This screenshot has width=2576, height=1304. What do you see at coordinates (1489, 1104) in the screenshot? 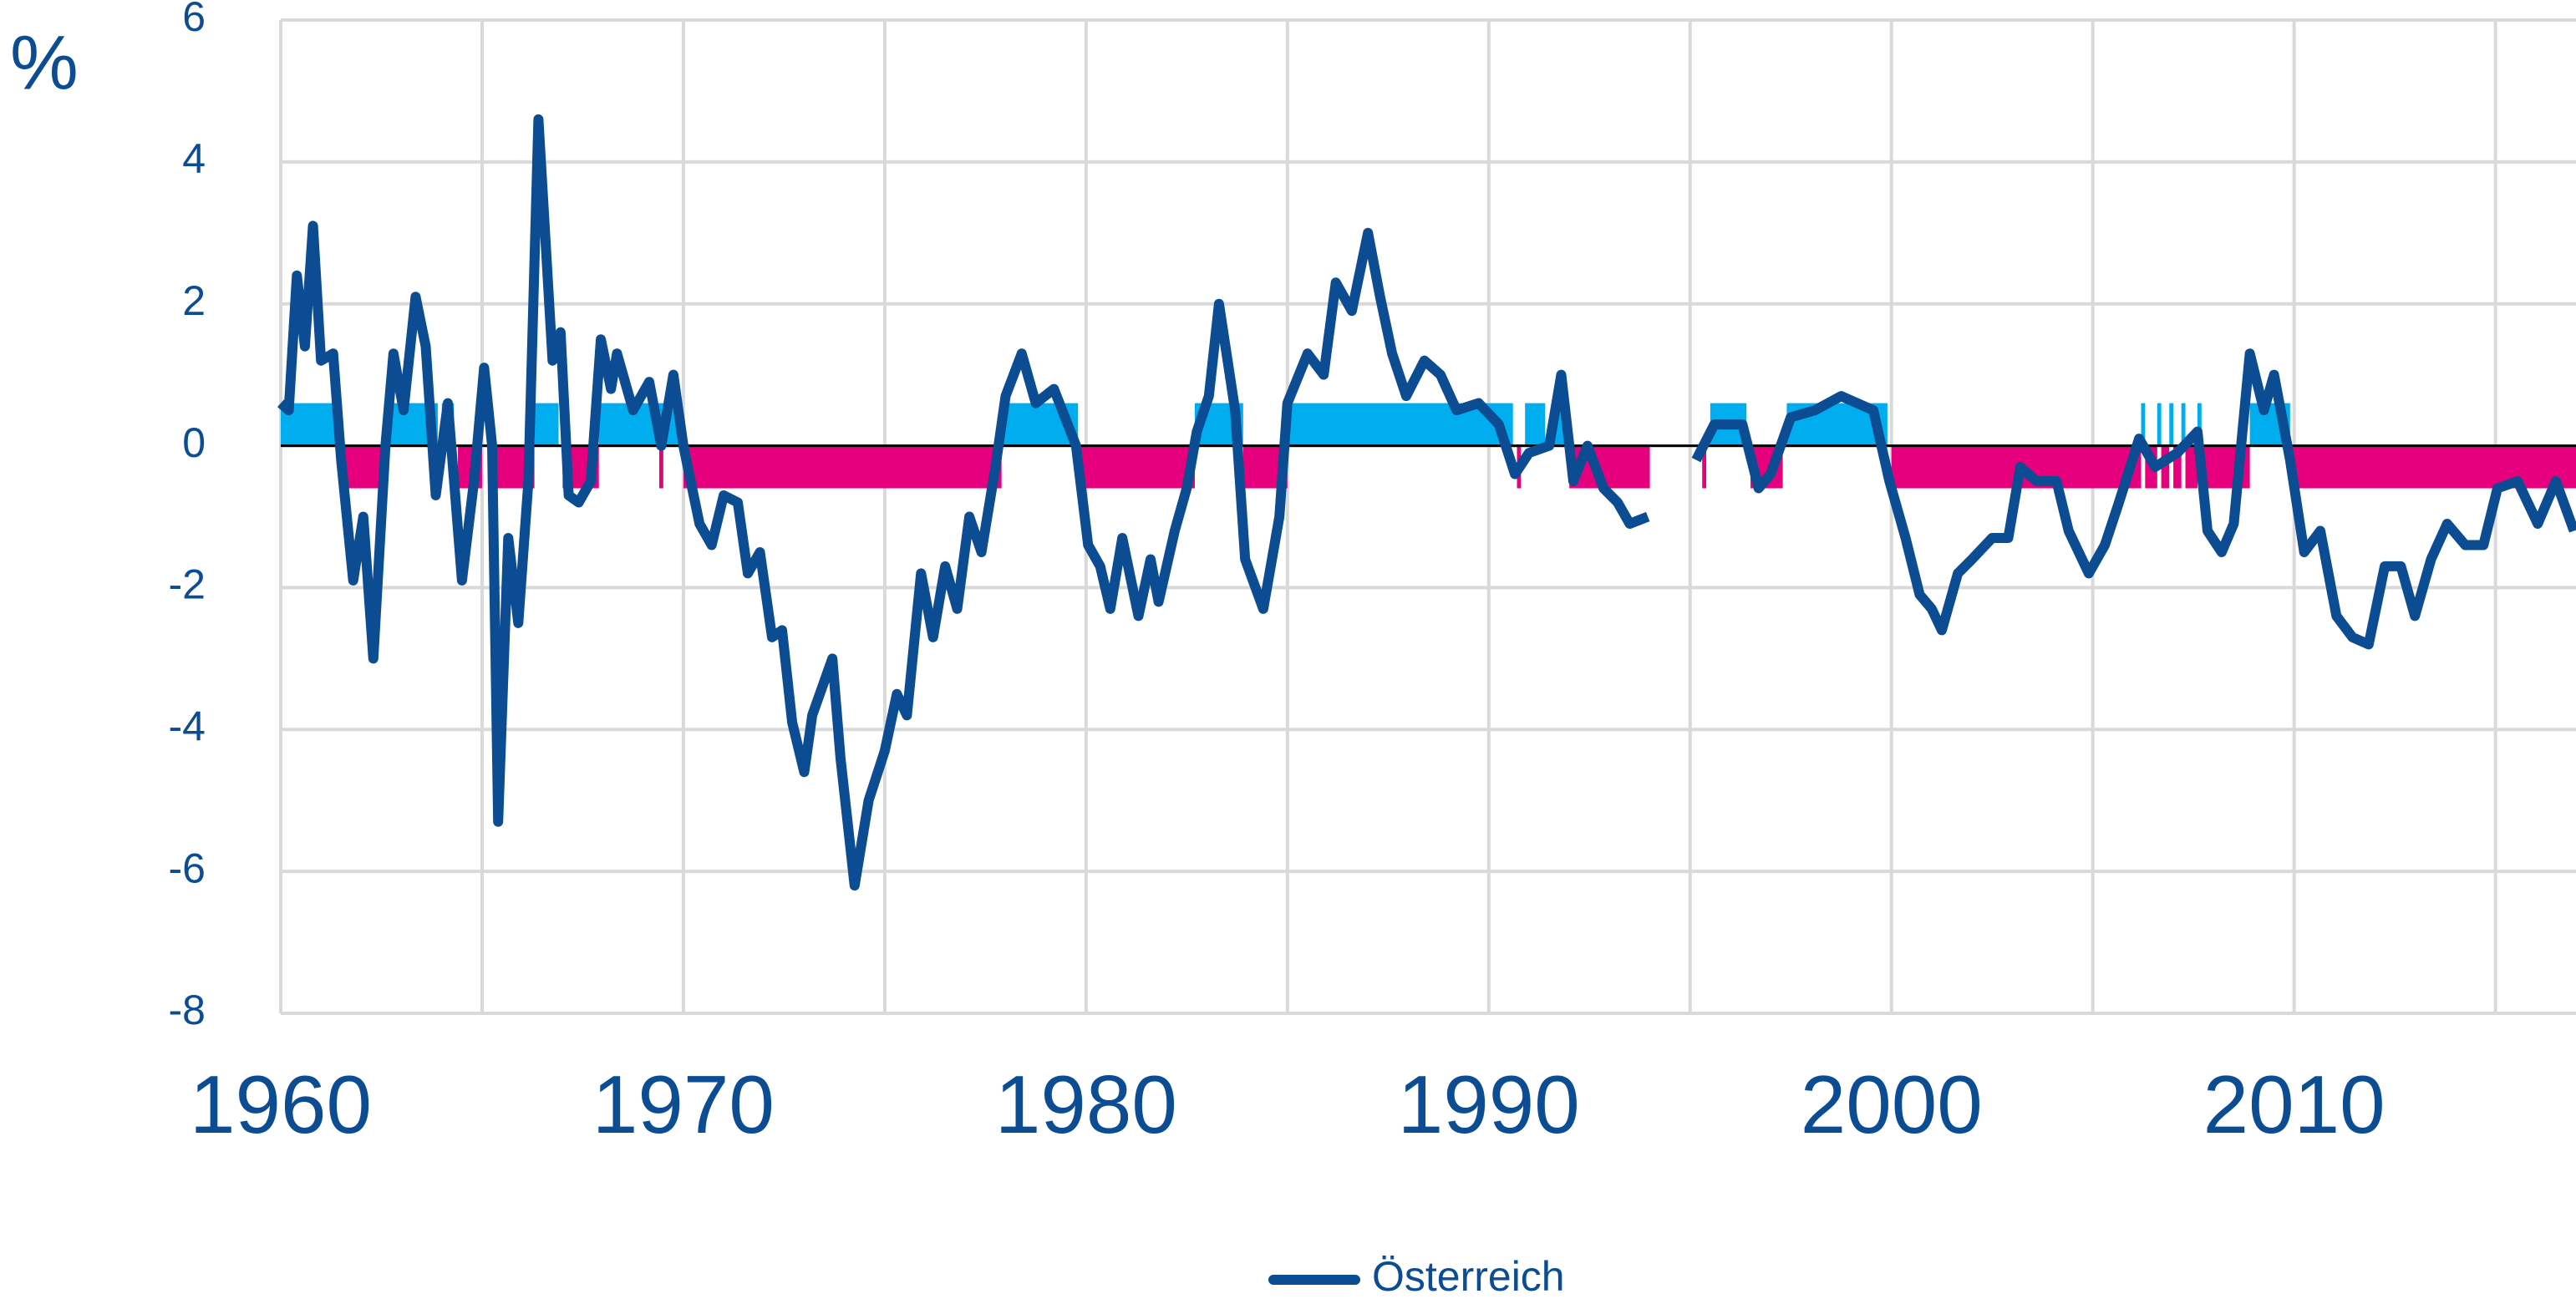
I see `x-tick-label: 1990` at bounding box center [1489, 1104].